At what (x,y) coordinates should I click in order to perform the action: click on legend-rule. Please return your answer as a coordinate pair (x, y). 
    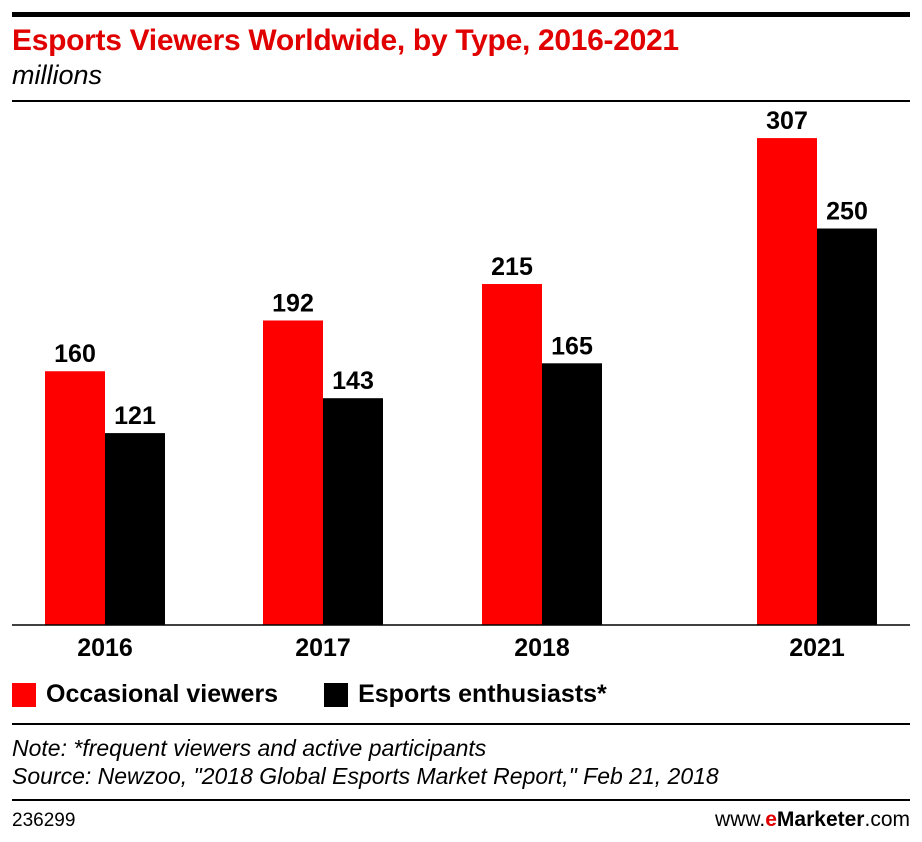
    Looking at the image, I should click on (461, 724).